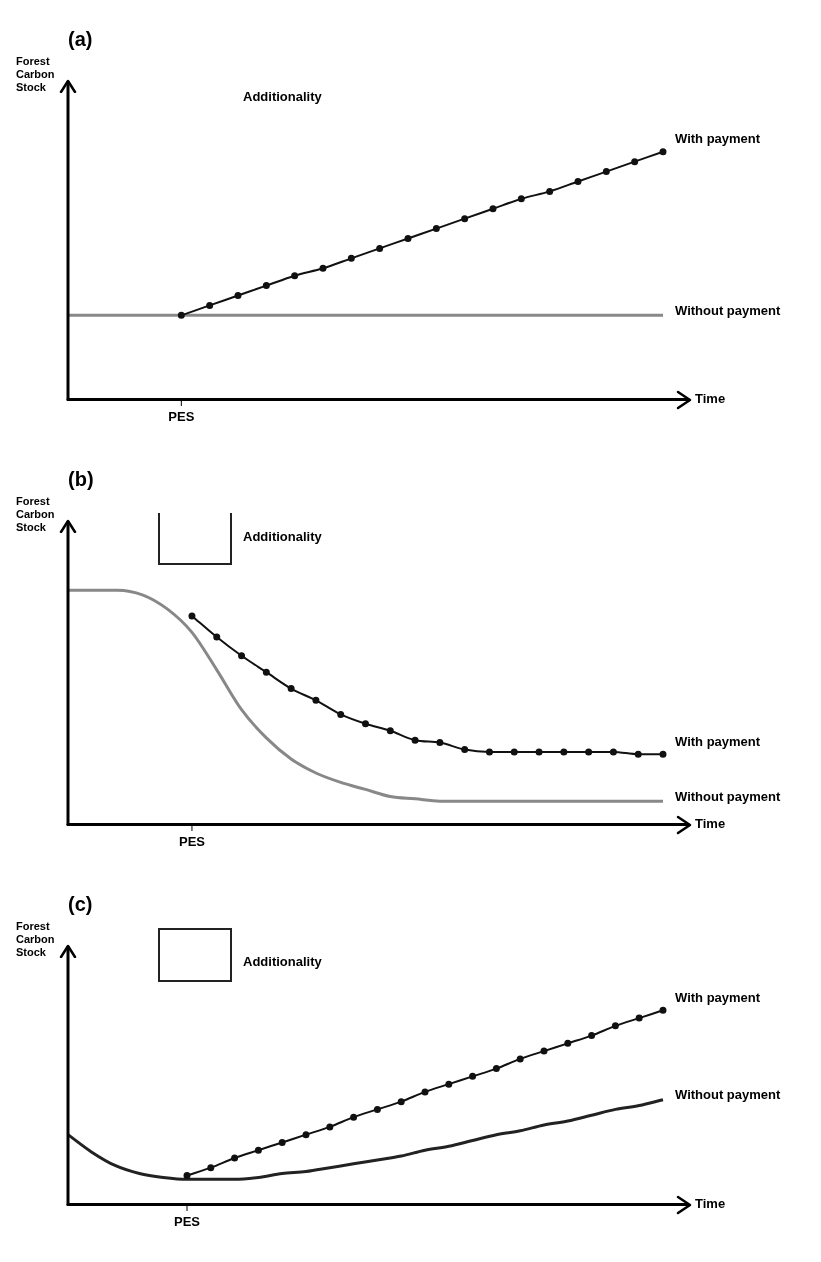 This screenshot has height=1262, width=821. What do you see at coordinates (80, 38) in the screenshot?
I see `chart-title: (a)` at bounding box center [80, 38].